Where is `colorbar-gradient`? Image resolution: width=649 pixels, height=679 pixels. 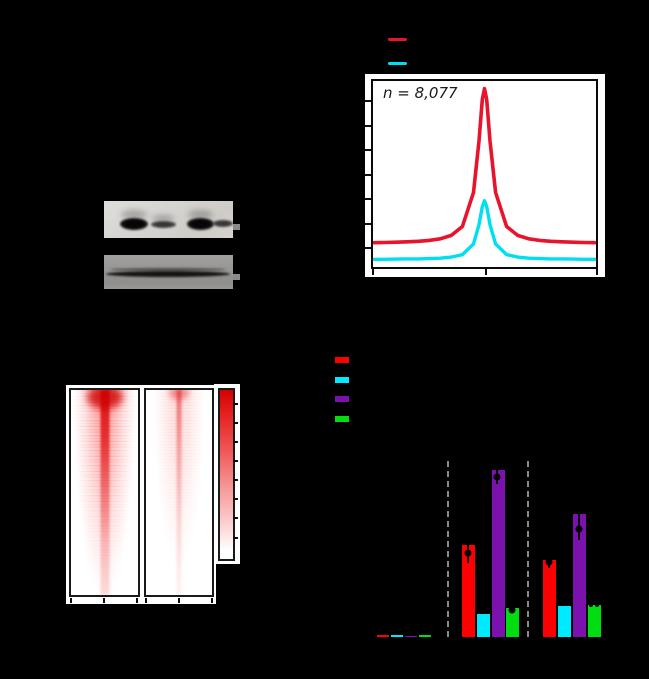 colorbar-gradient is located at coordinates (226, 474).